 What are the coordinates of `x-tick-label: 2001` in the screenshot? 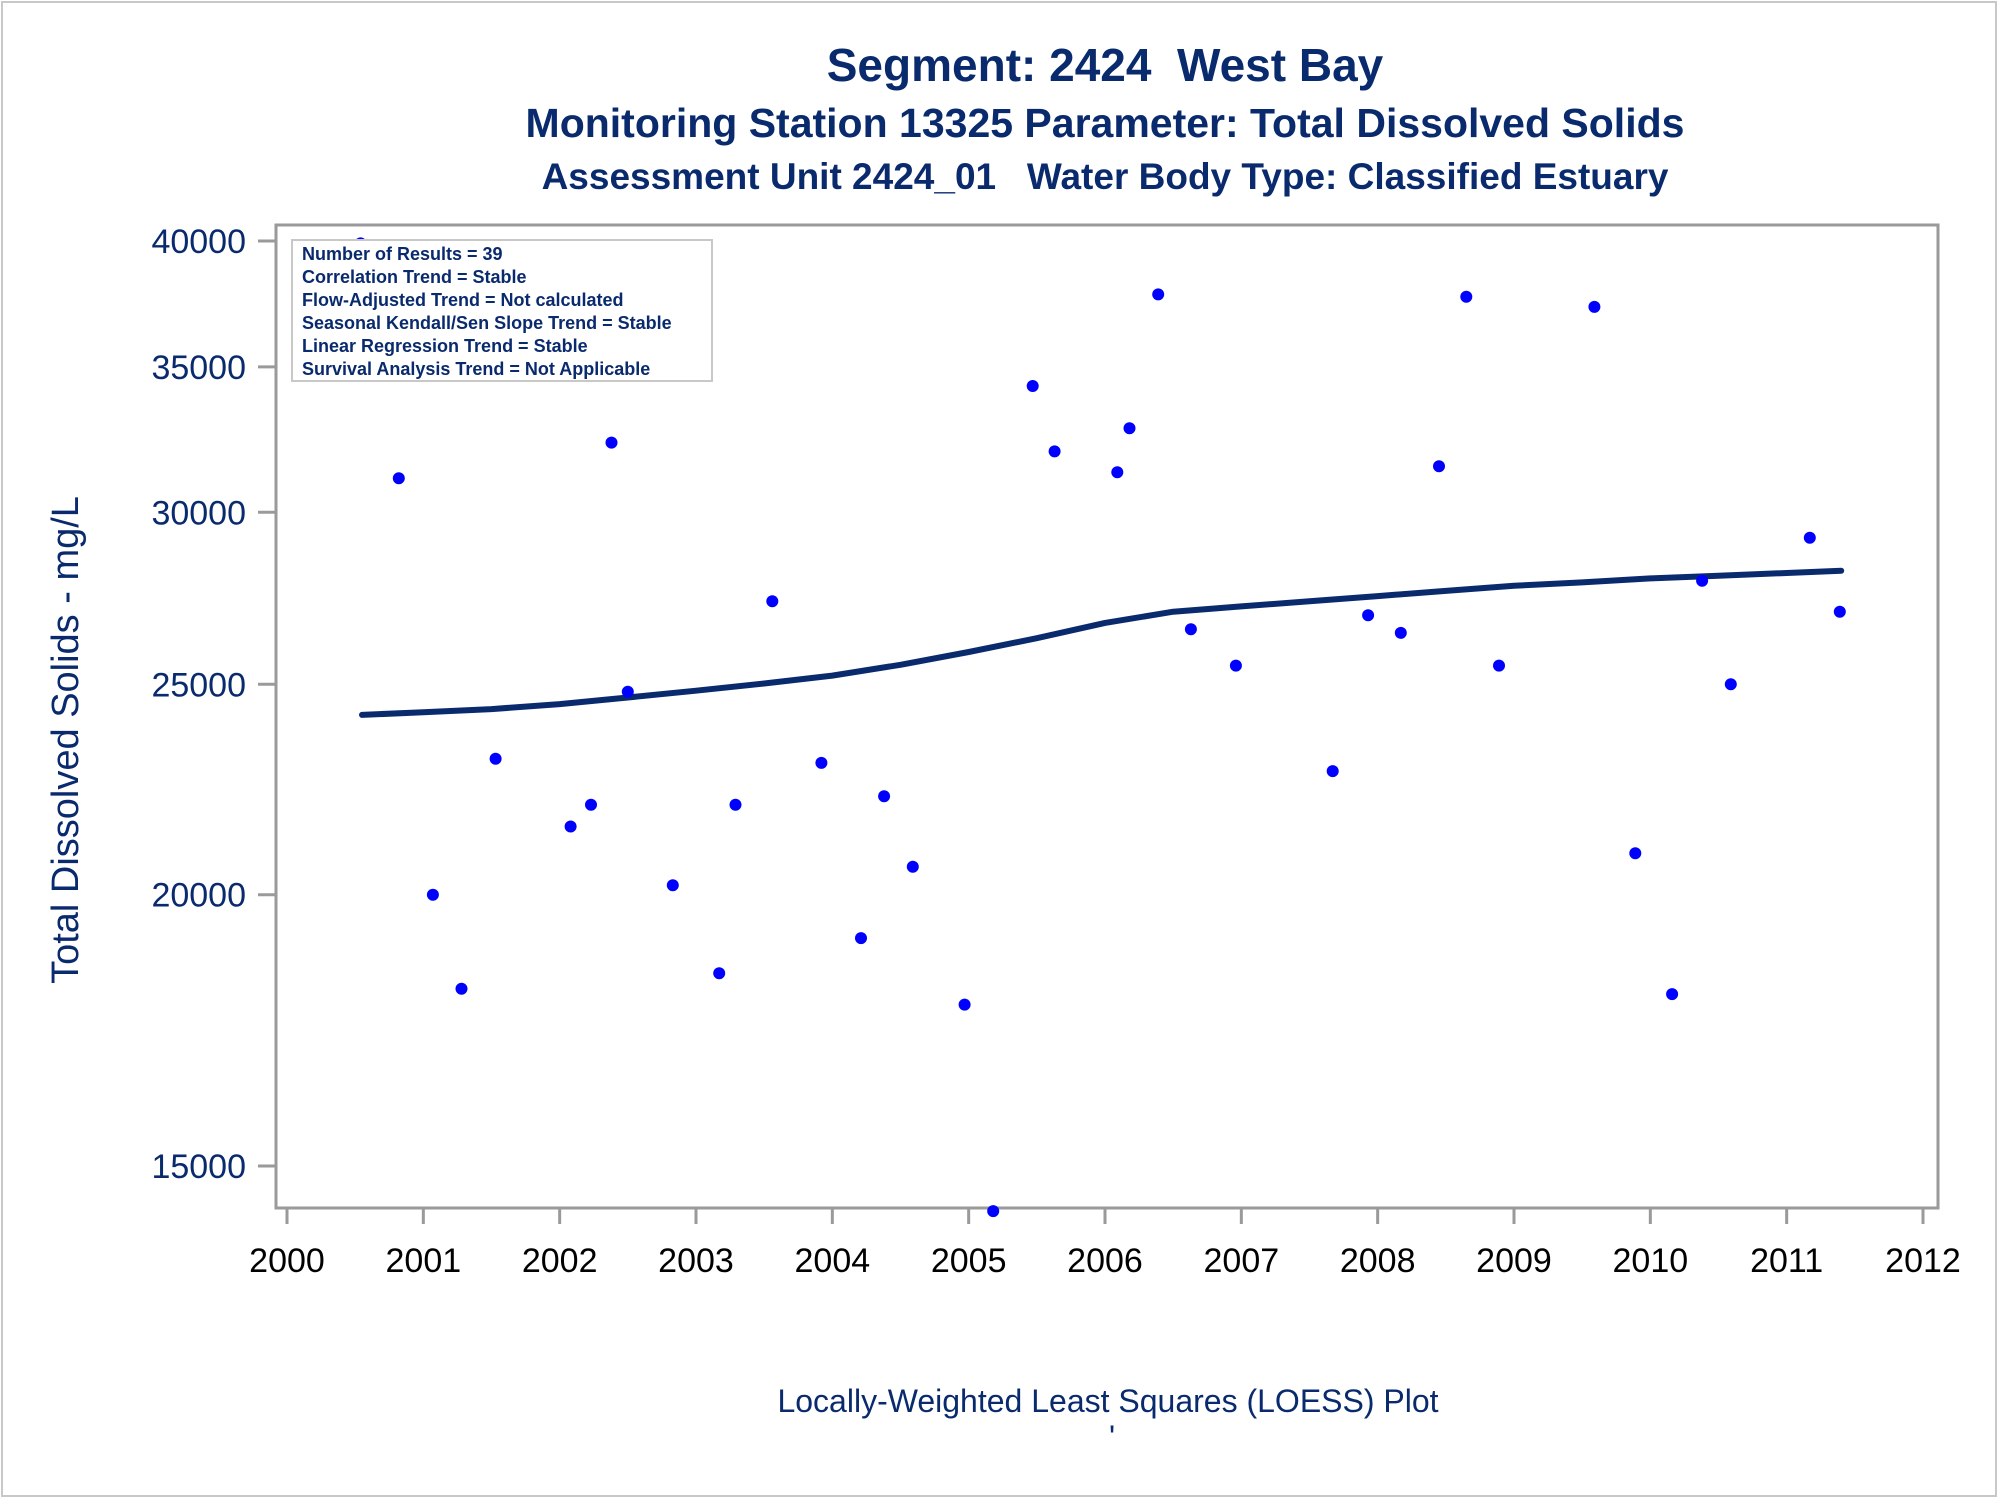 It's located at (424, 1261).